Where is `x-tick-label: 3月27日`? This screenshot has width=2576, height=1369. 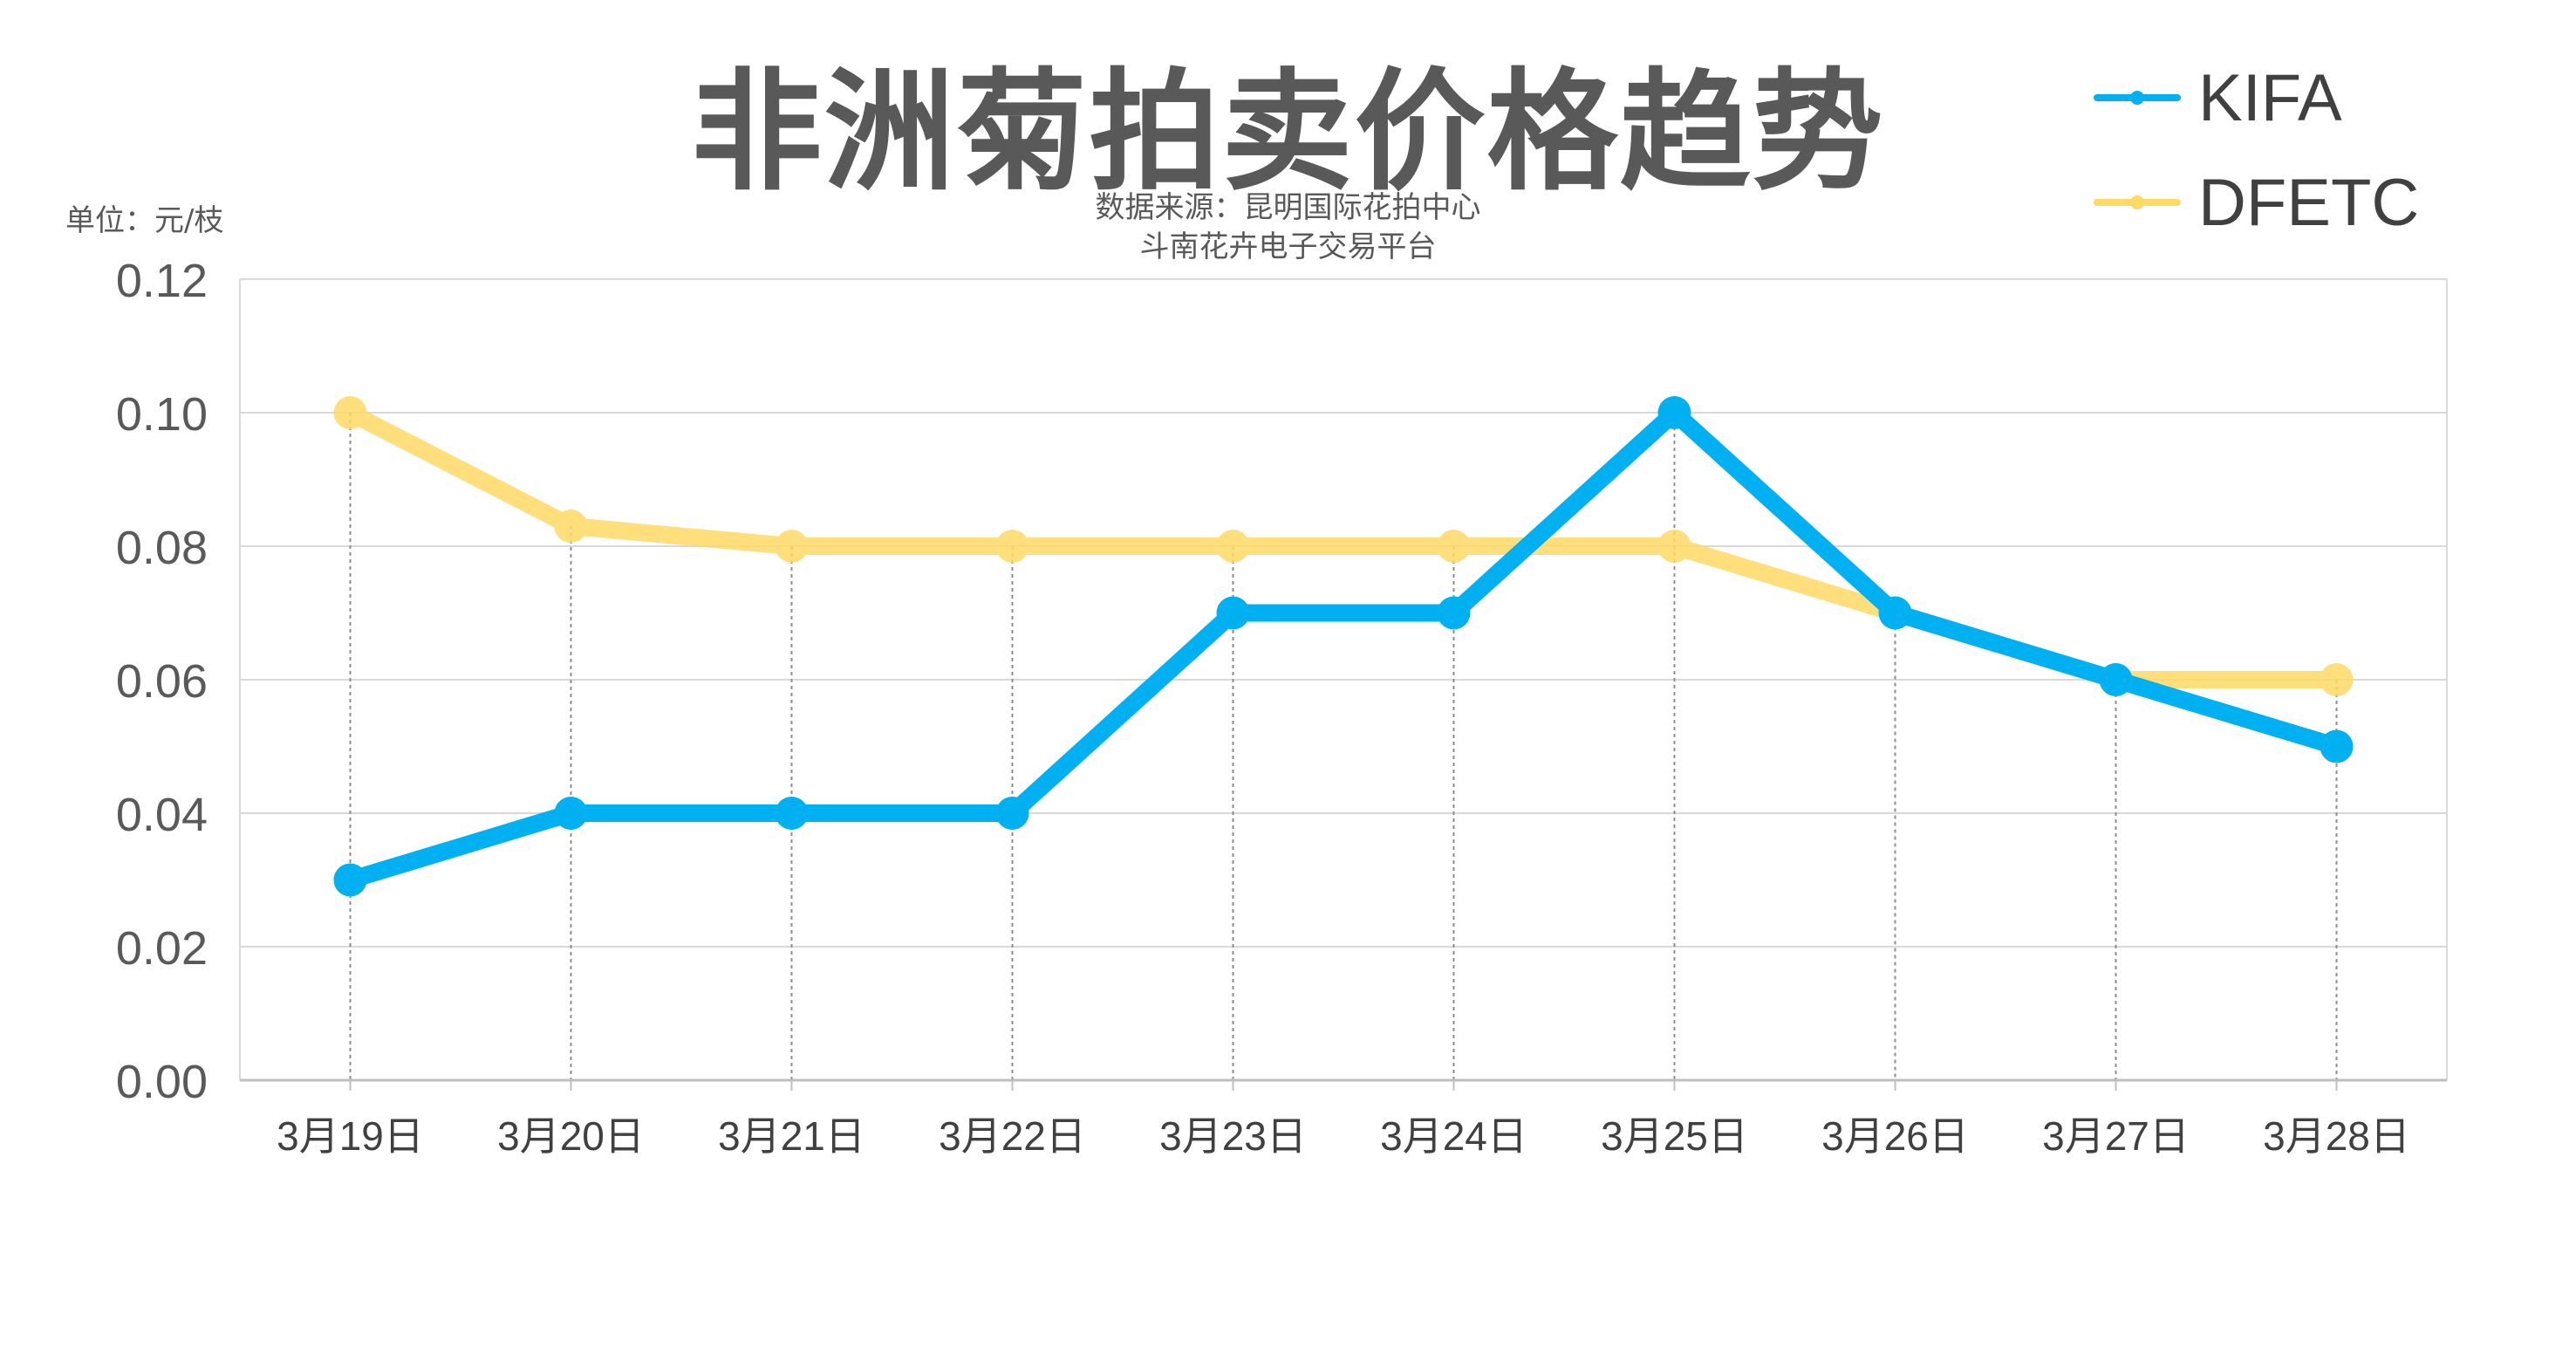 x-tick-label: 3月27日 is located at coordinates (2116, 1136).